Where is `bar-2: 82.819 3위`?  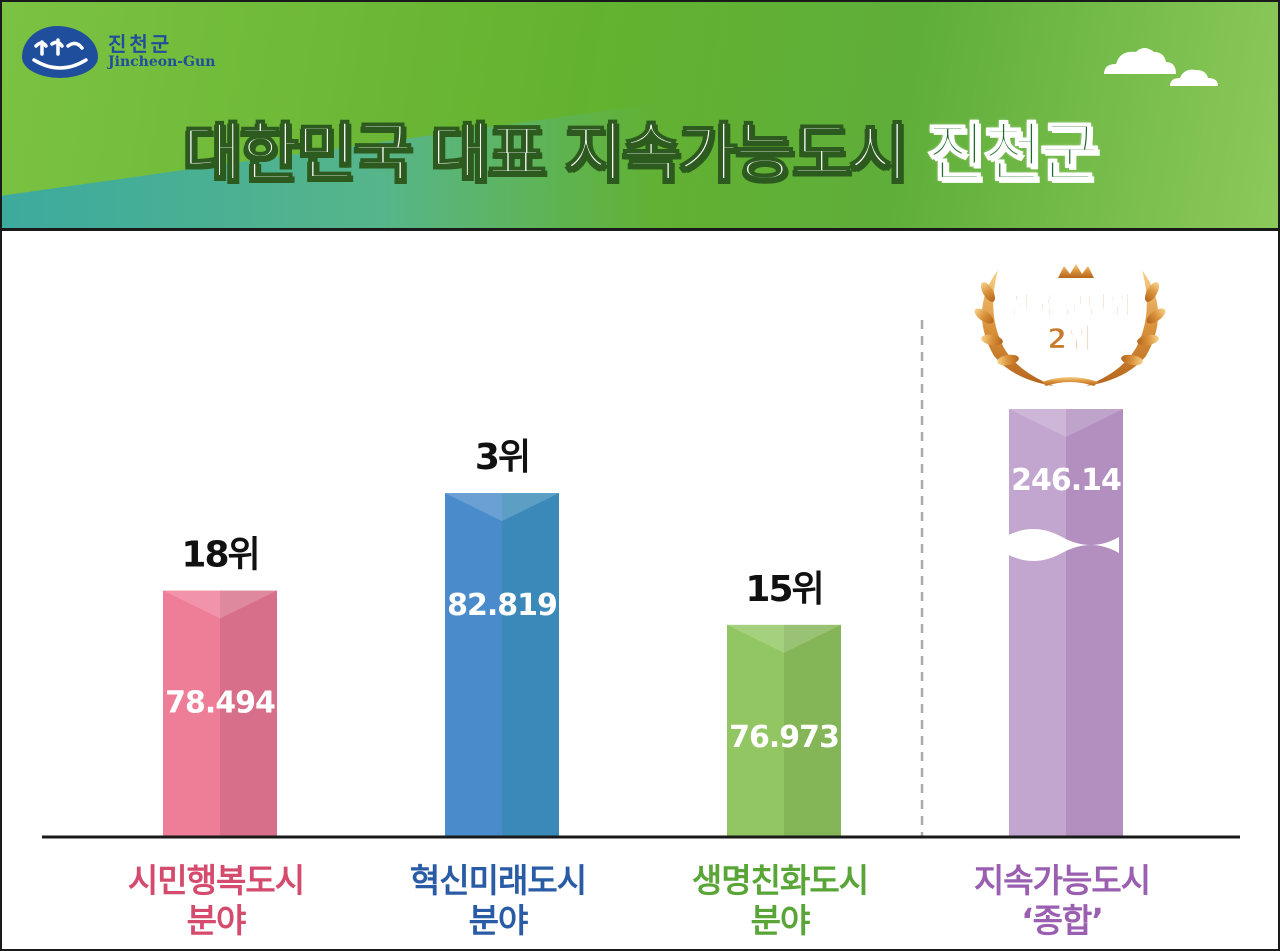
bar-2: 82.819 3위 is located at coordinates (502, 637).